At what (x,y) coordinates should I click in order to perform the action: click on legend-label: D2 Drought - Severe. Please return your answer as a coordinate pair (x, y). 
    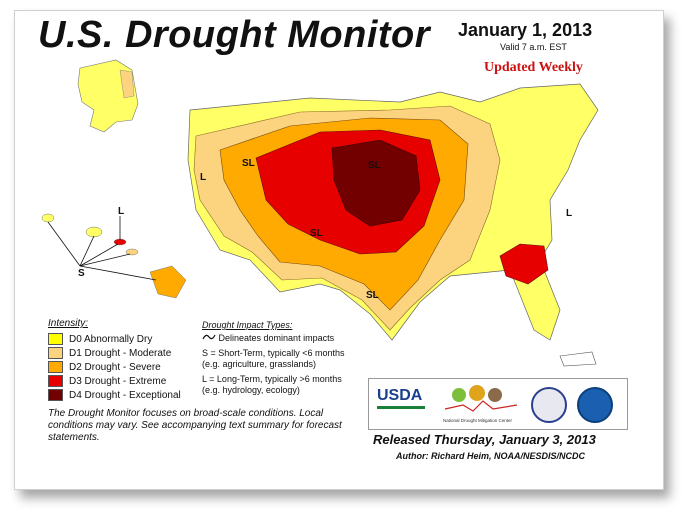
    Looking at the image, I should click on (115, 367).